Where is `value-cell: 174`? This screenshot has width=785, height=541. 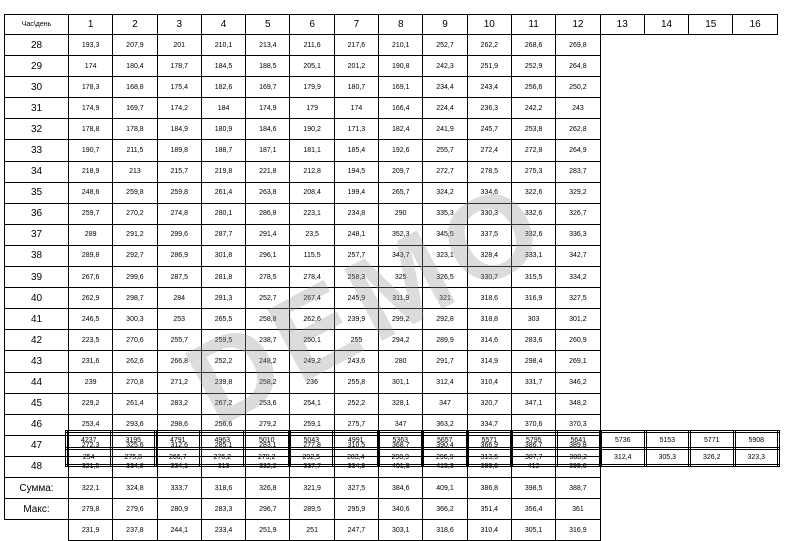
value-cell: 174 is located at coordinates (356, 108).